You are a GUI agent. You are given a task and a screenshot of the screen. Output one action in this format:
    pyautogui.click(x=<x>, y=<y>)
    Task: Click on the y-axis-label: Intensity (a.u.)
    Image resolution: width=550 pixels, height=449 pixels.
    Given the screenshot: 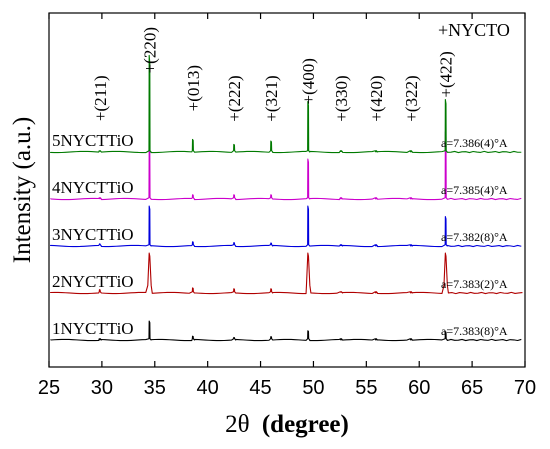 What is the action you would take?
    pyautogui.click(x=22, y=190)
    